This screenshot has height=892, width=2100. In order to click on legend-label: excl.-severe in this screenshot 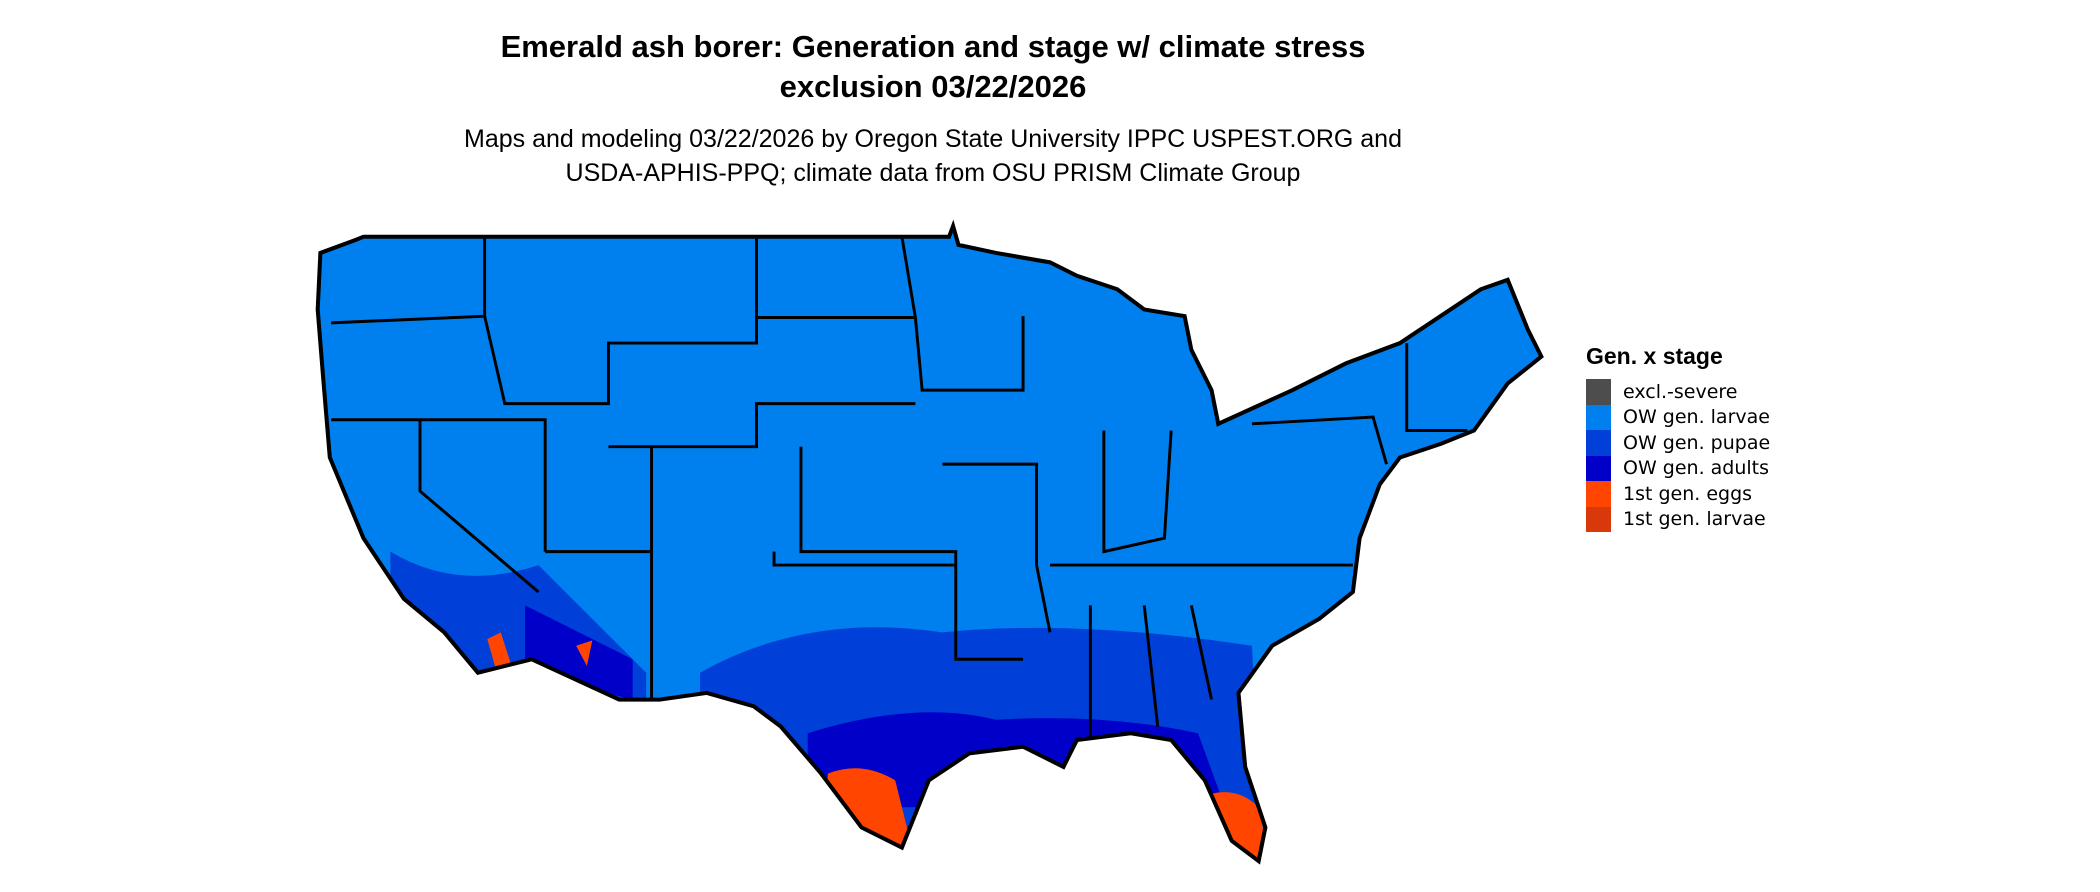, I will do `click(1680, 391)`.